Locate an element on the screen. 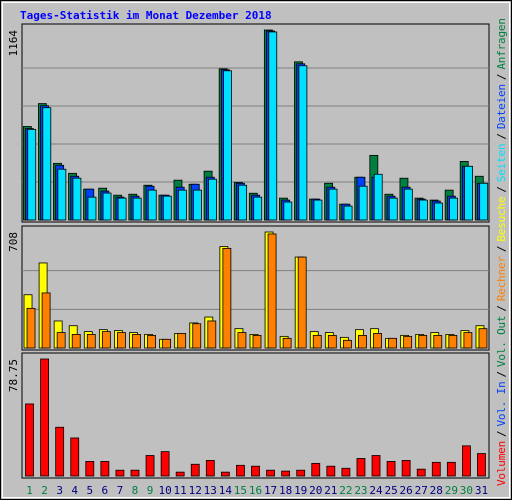 This screenshot has width=512, height=500. x-tick-label: 11 is located at coordinates (180, 490).